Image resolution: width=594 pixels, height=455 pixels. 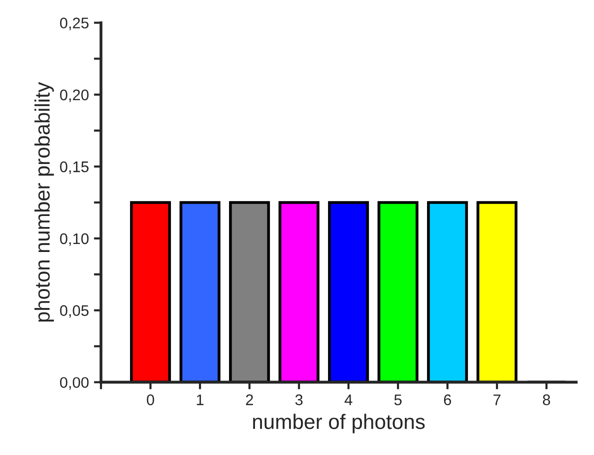 What do you see at coordinates (448, 400) in the screenshot?
I see `x-tick-label: 6` at bounding box center [448, 400].